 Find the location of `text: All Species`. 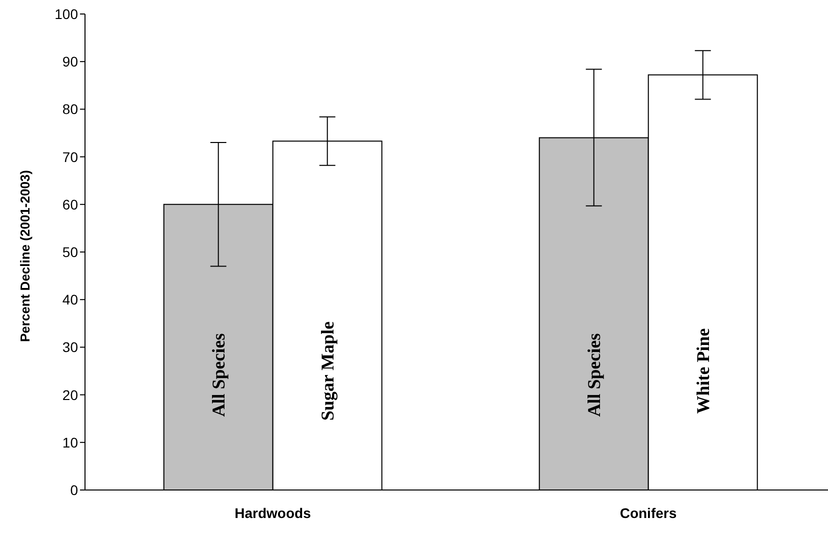

text: All Species is located at coordinates (594, 375).